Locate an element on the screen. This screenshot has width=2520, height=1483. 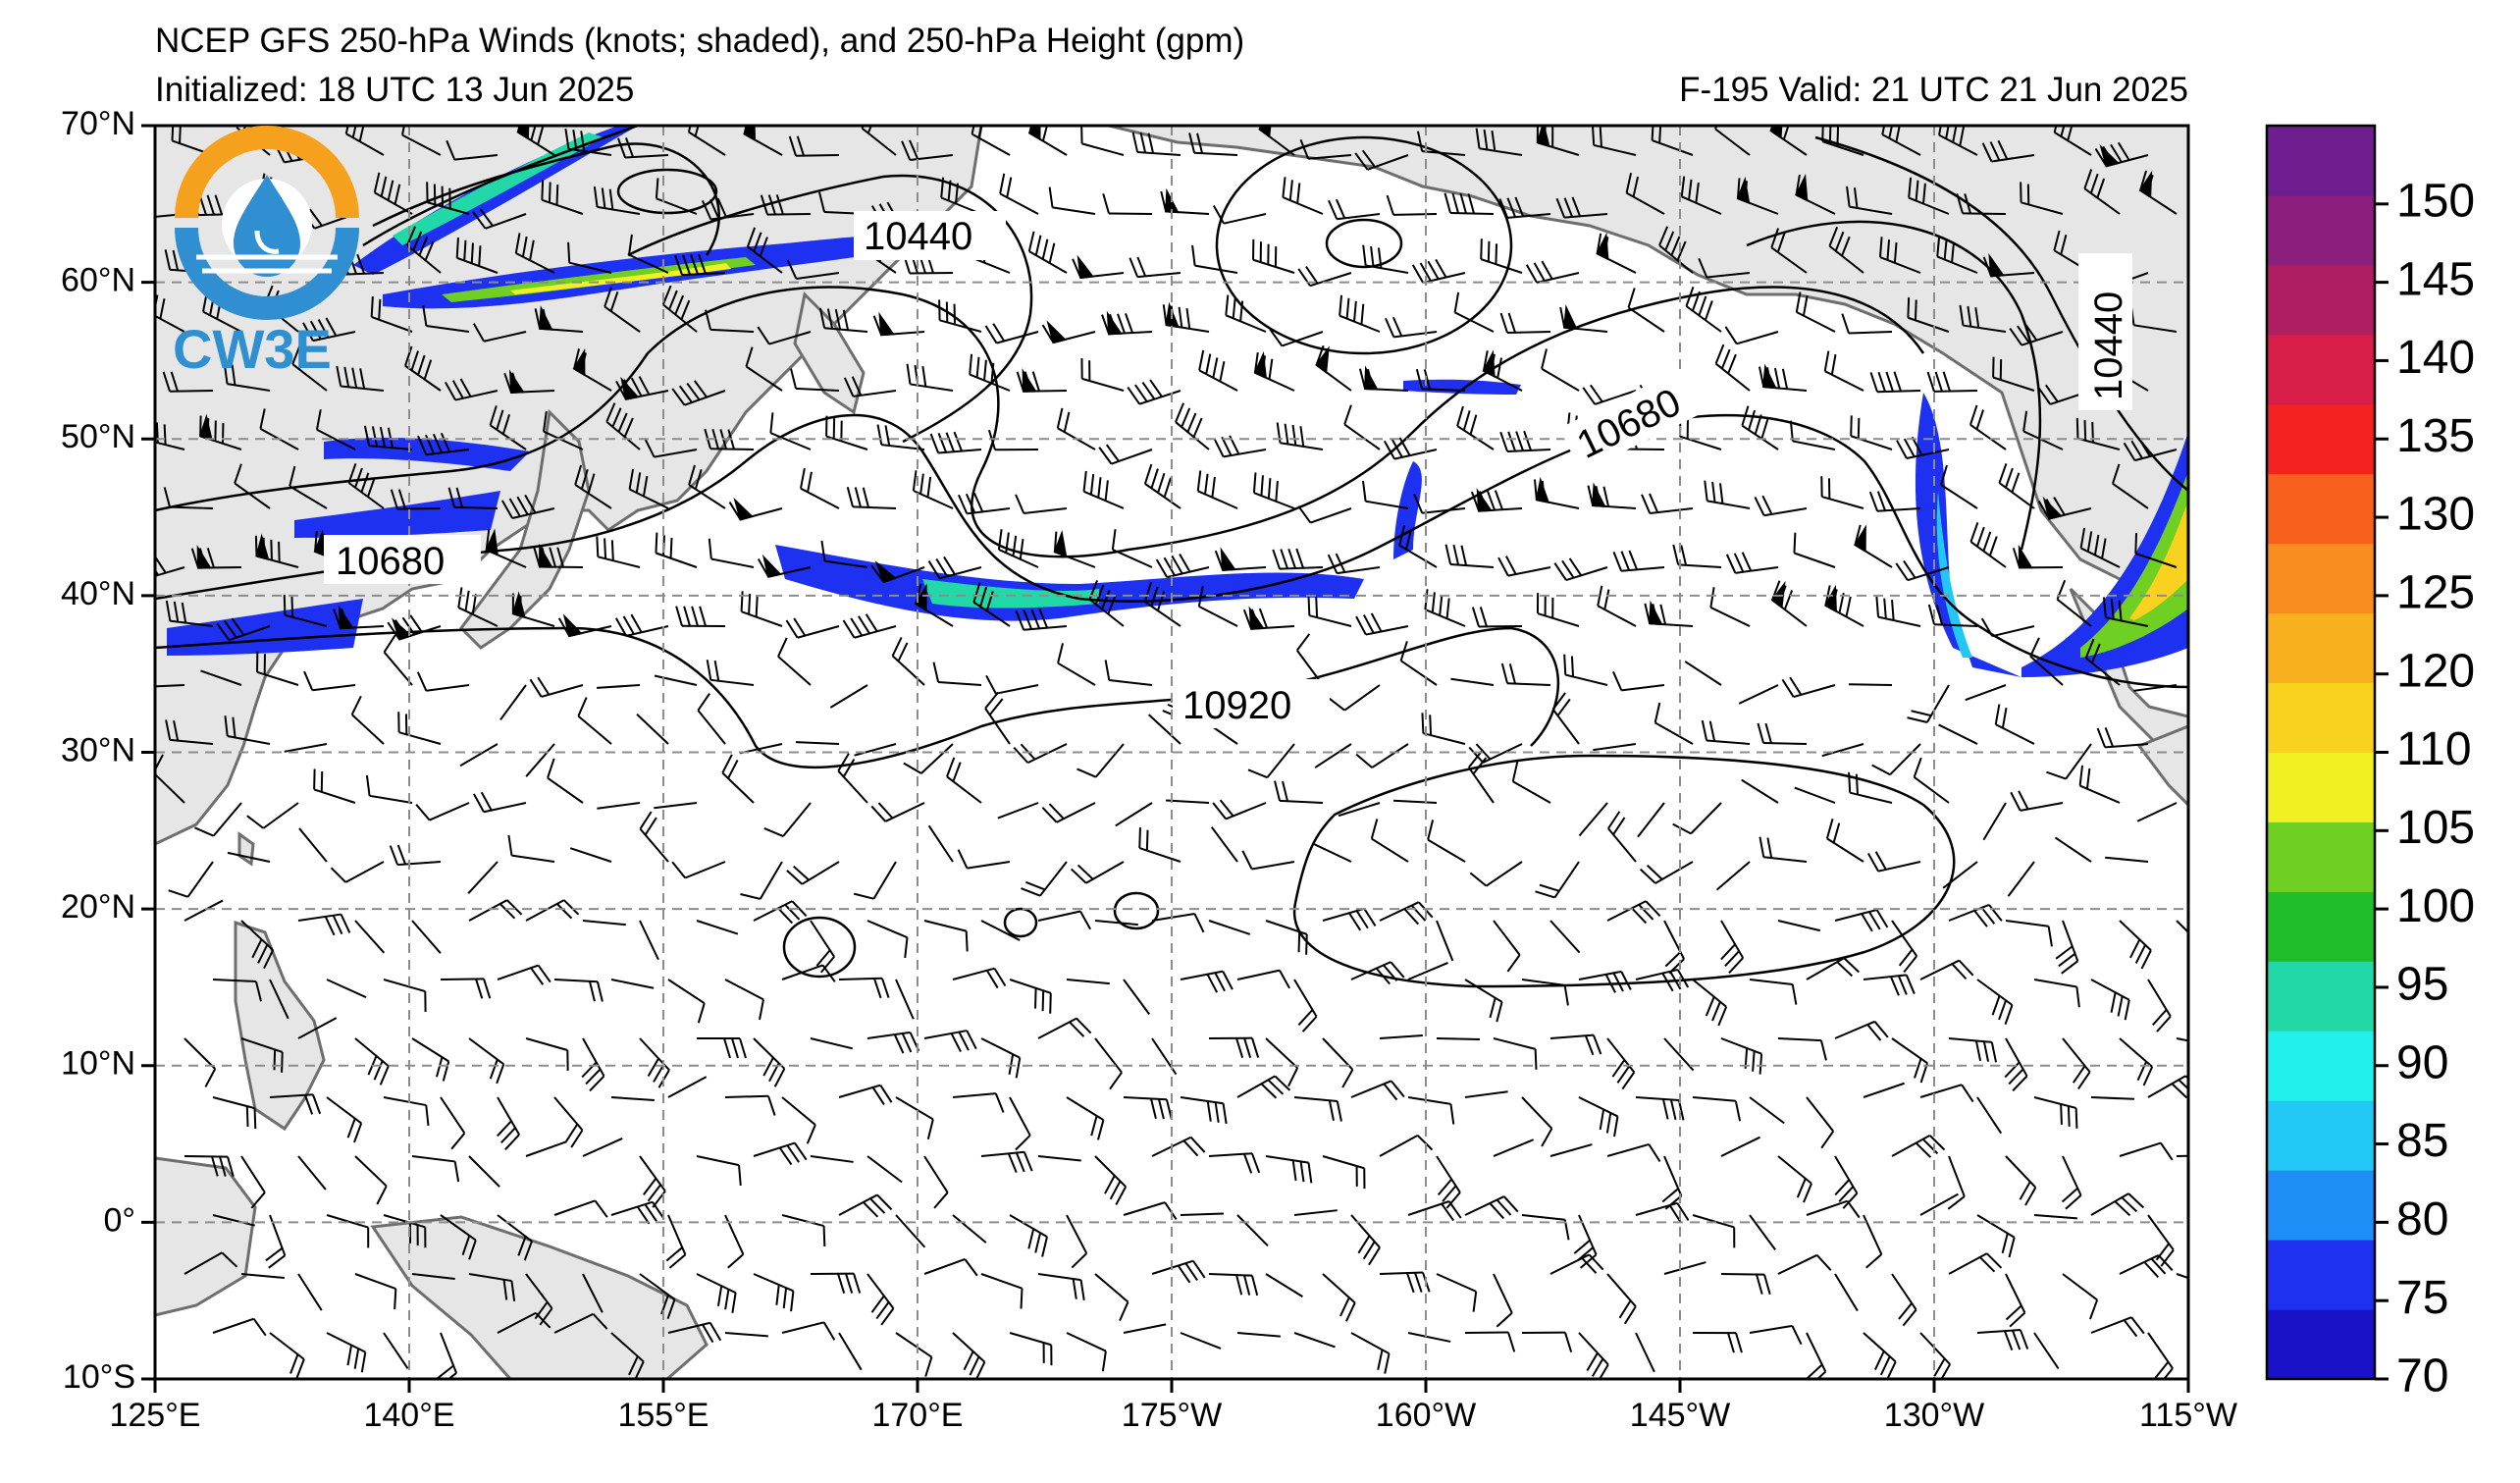
contour-10560-siberia is located at coordinates (546, 199).